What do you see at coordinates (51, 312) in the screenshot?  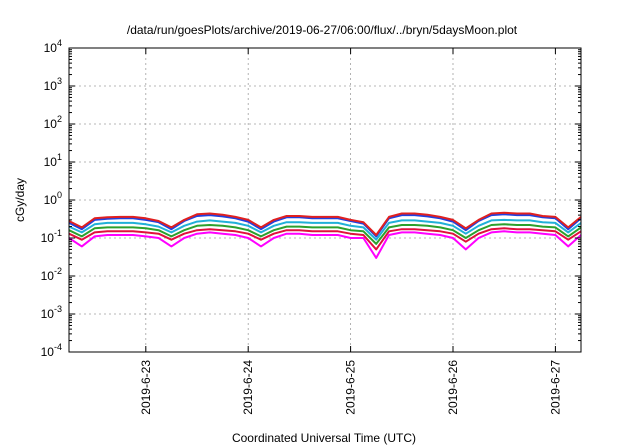 I see `y-tick-label: 10⁻³` at bounding box center [51, 312].